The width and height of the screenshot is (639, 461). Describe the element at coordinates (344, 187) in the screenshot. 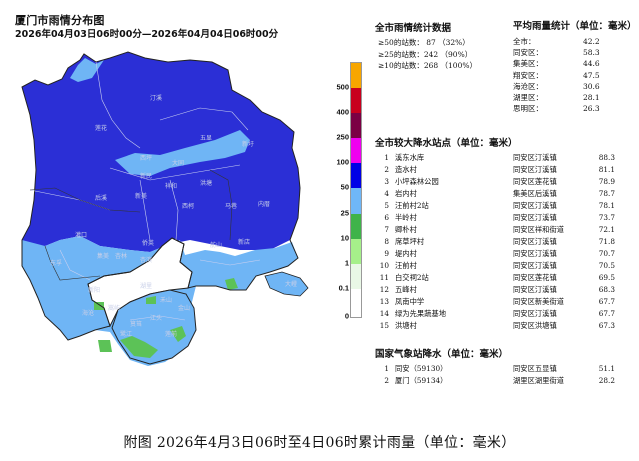

I see `legend-tick: 50` at that location.